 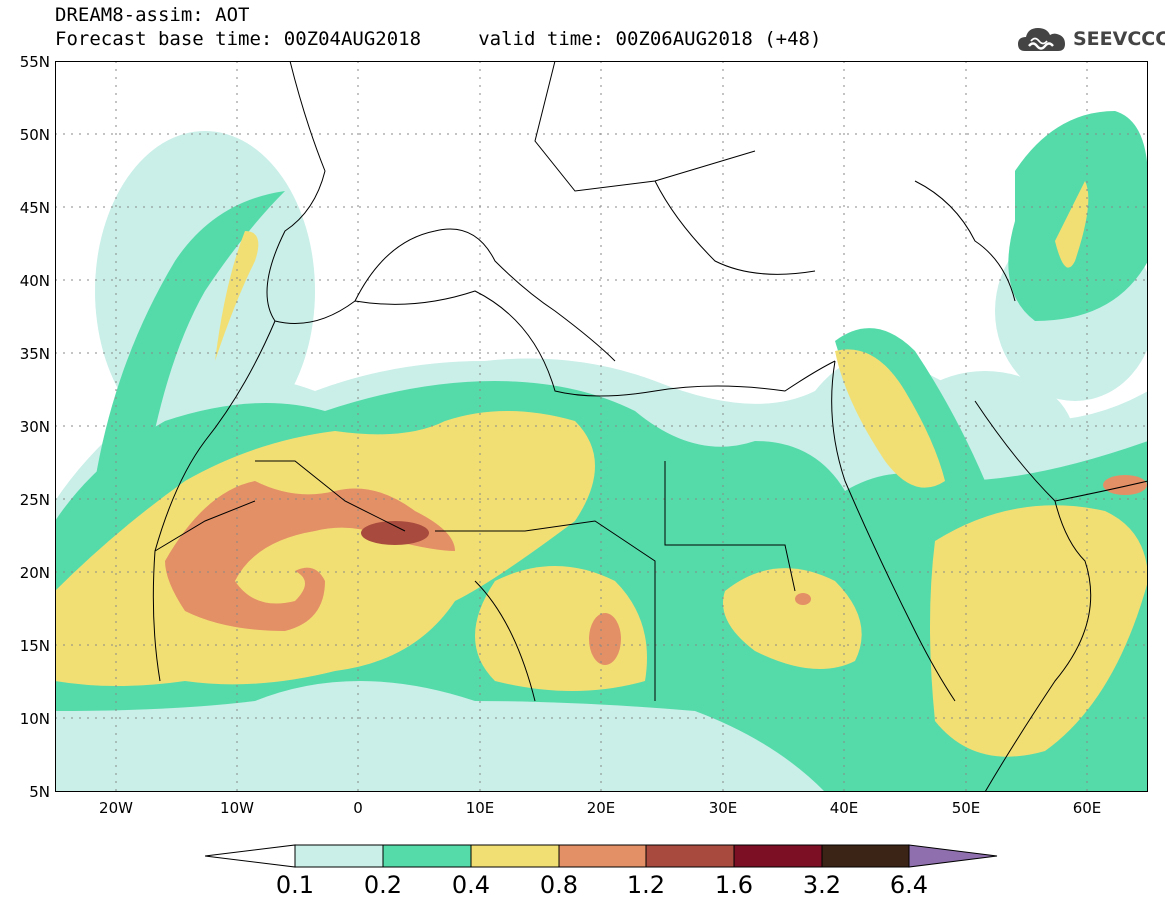 I want to click on colorbar-label-3-2: 3.2, so click(x=822, y=885).